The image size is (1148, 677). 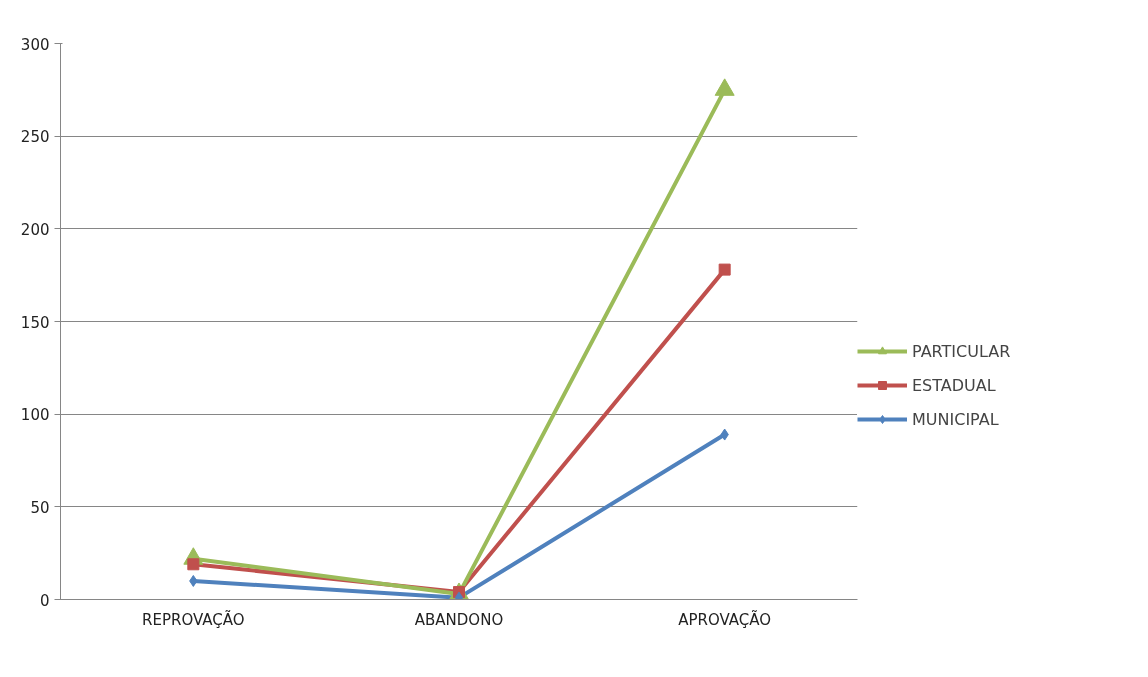 I want to click on x-tick-label: ABANDONO, so click(x=459, y=619).